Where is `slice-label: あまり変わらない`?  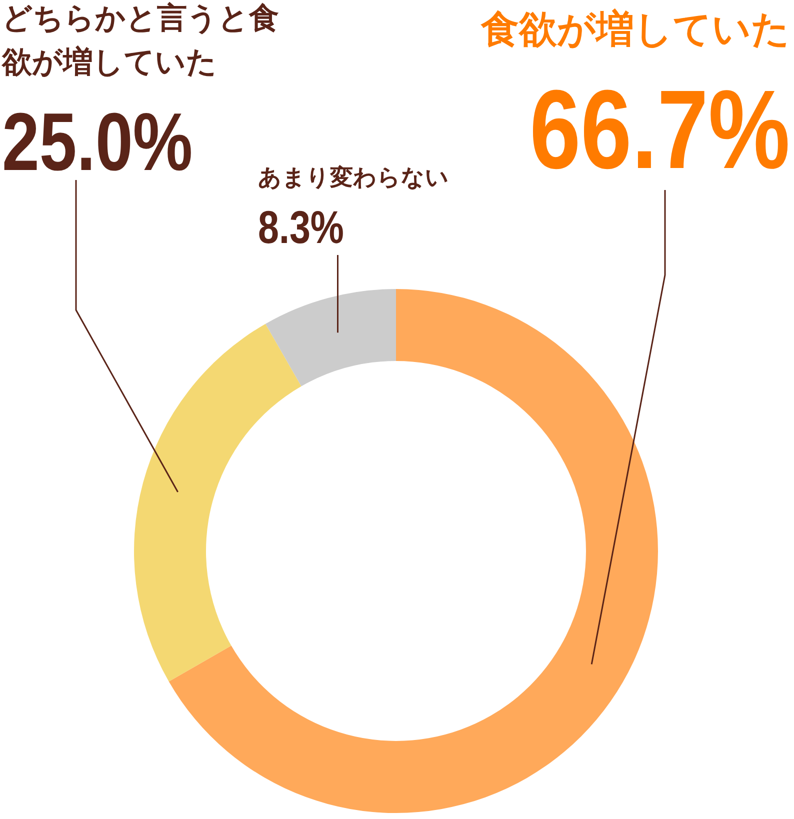
slice-label: あまり変わらない is located at coordinates (353, 177).